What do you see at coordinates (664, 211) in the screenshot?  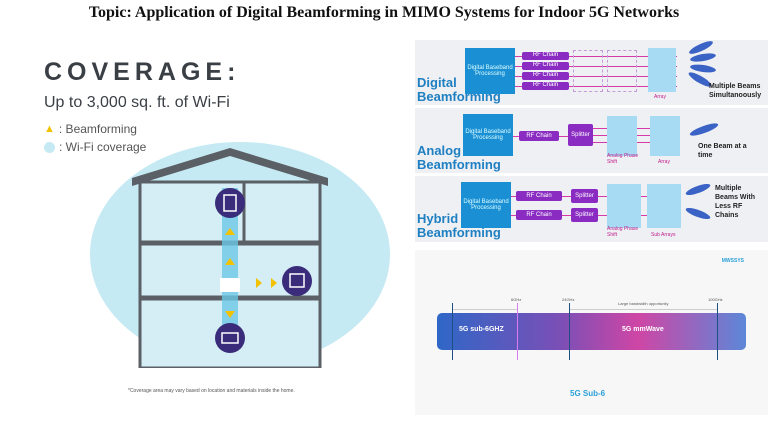 I see `sub-arrays: Sub Arrays` at bounding box center [664, 211].